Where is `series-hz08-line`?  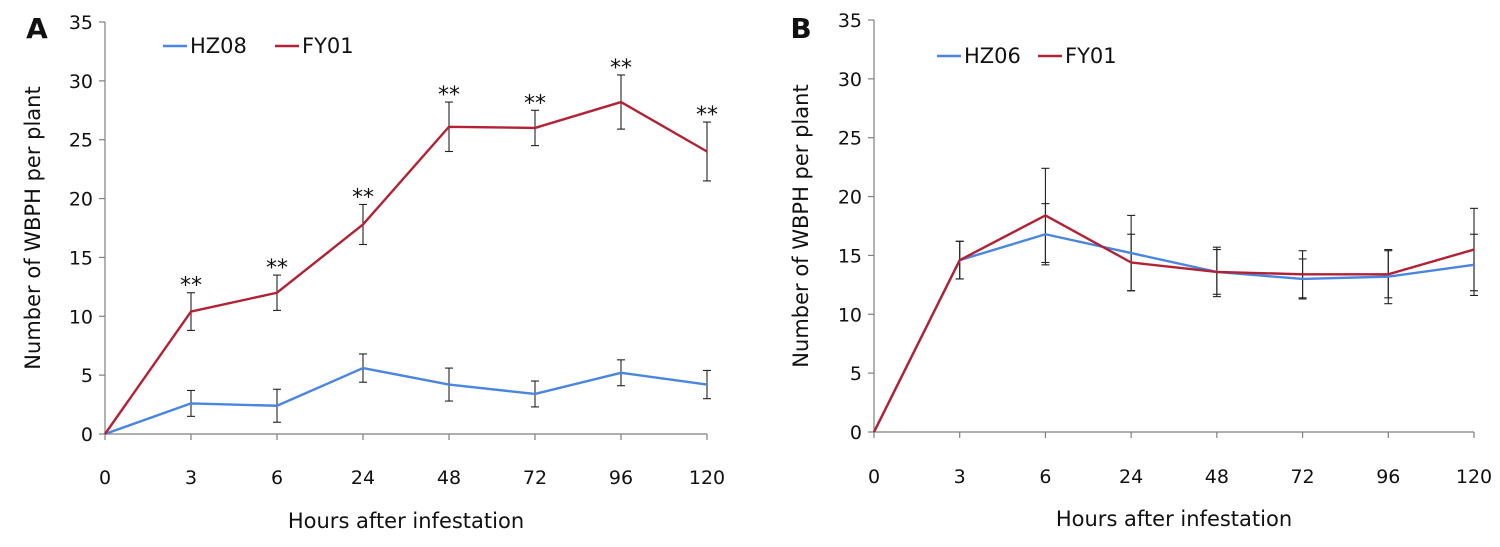
series-hz08-line is located at coordinates (406, 401).